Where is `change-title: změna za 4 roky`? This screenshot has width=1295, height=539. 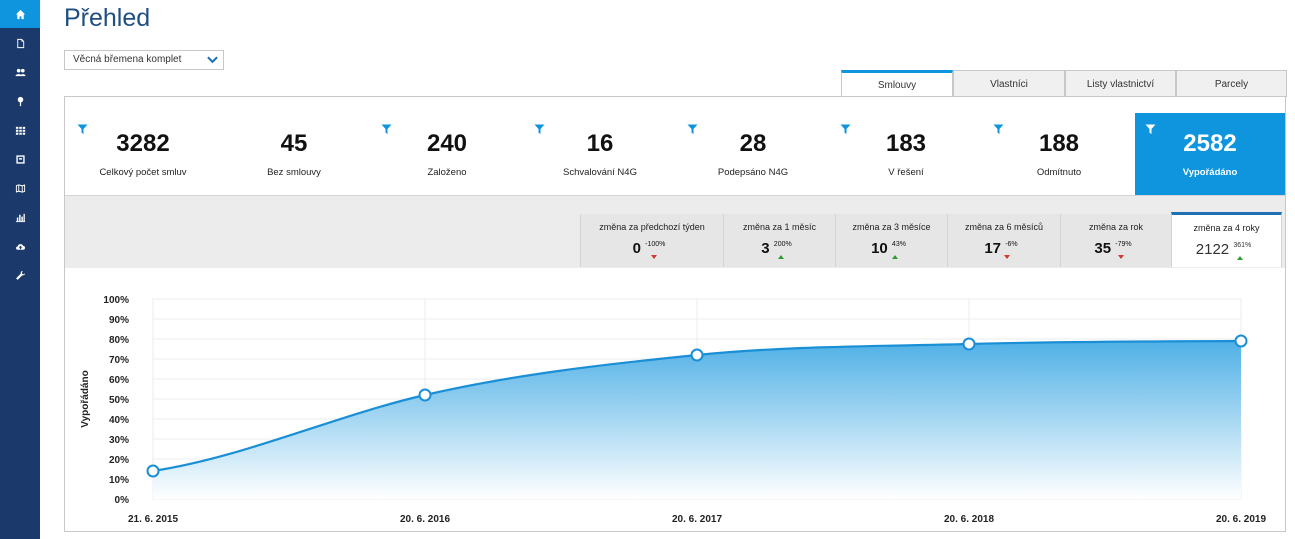
change-title: změna za 4 roky is located at coordinates (1226, 228).